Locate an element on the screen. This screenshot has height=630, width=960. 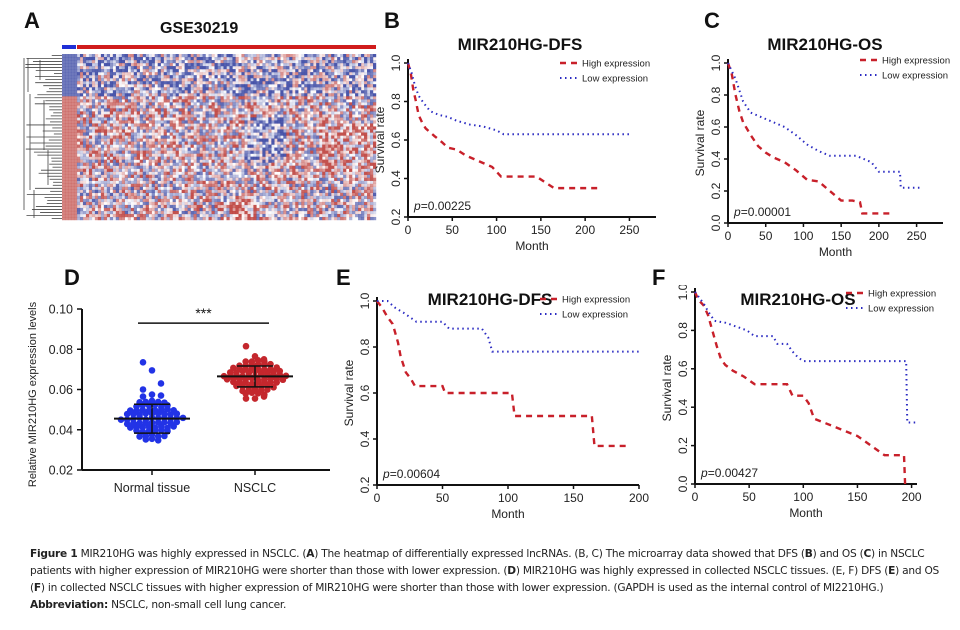
y-tick-label: 0.10 is located at coordinates (61, 310).